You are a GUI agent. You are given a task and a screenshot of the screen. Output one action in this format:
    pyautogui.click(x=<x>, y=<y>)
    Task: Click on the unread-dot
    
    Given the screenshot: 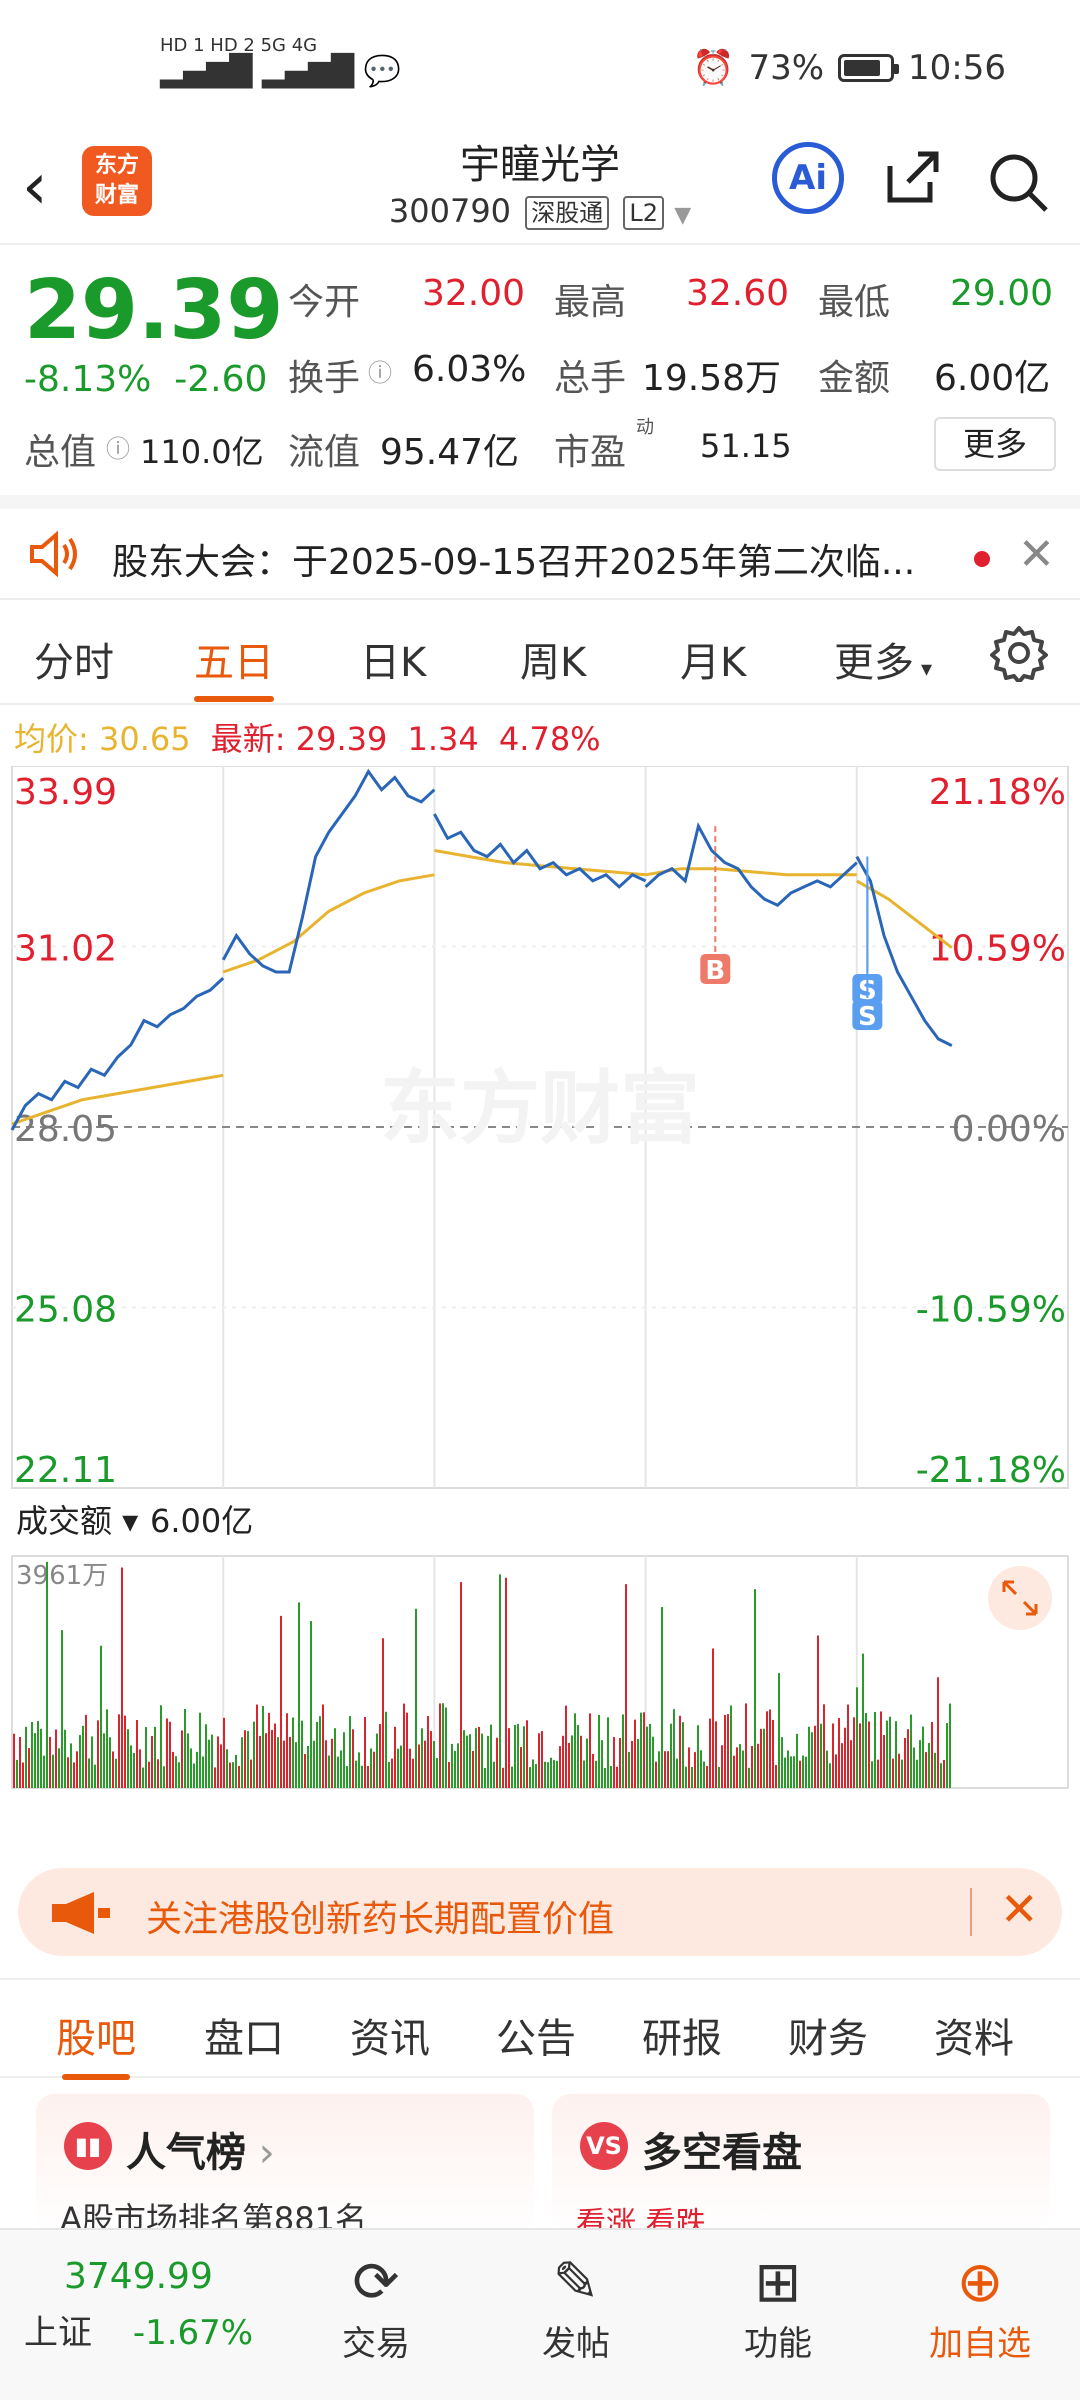 What is the action you would take?
    pyautogui.click(x=982, y=559)
    